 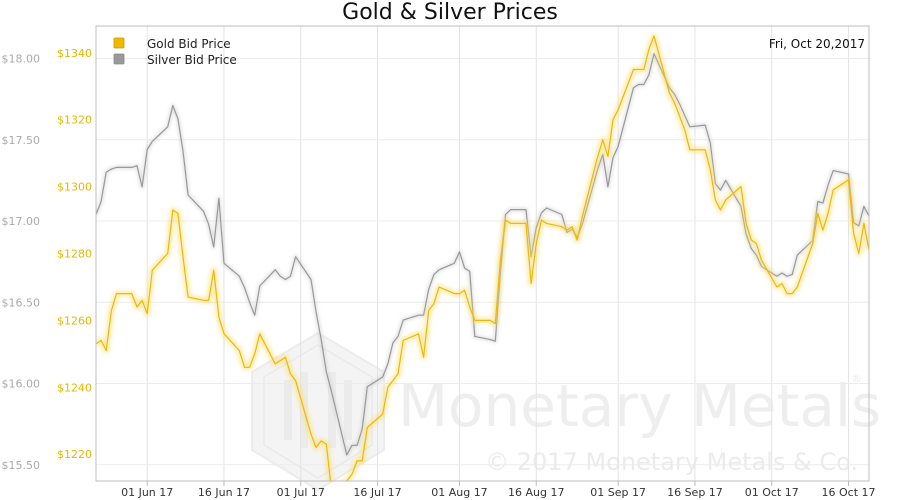 I want to click on right-tick-label: $1300, so click(x=74, y=187).